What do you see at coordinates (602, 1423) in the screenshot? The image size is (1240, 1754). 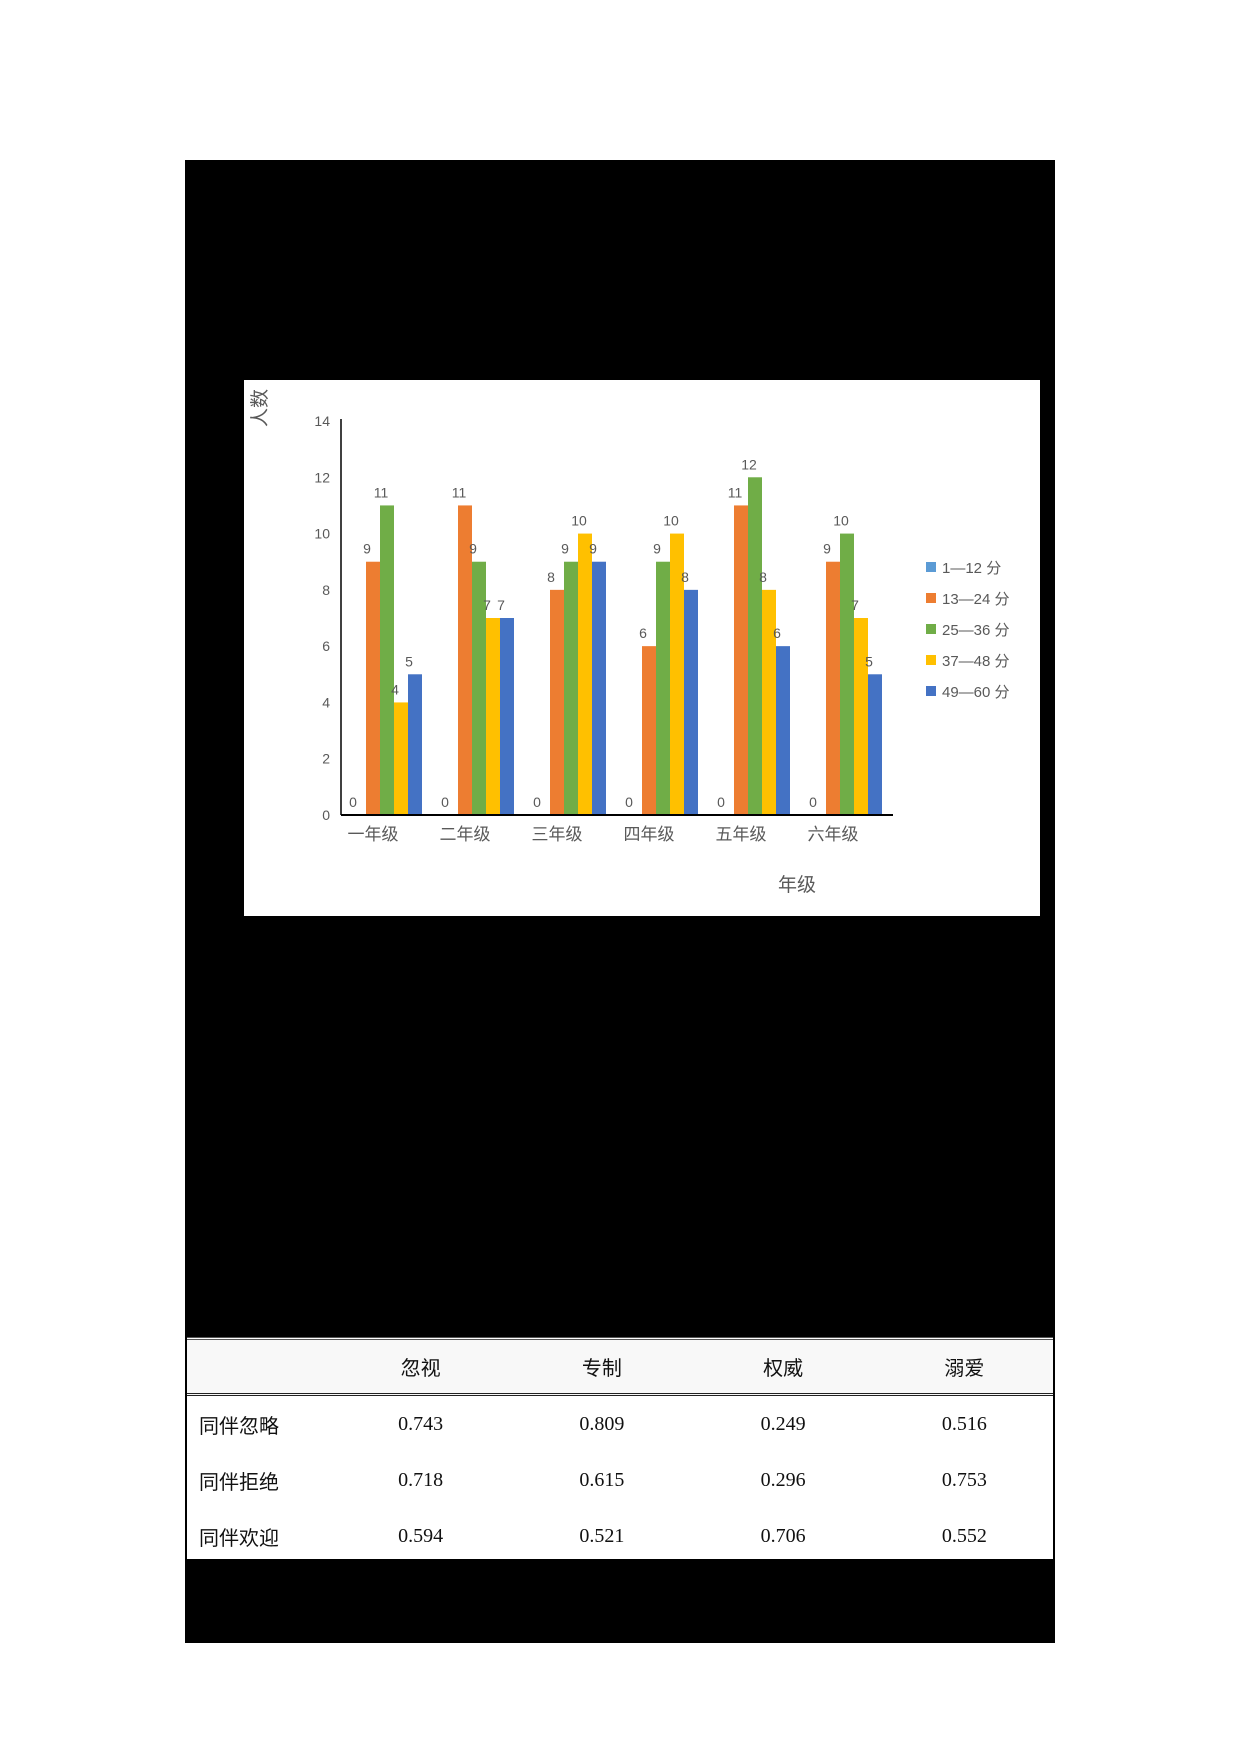 I see `table-cell: 0.809` at bounding box center [602, 1423].